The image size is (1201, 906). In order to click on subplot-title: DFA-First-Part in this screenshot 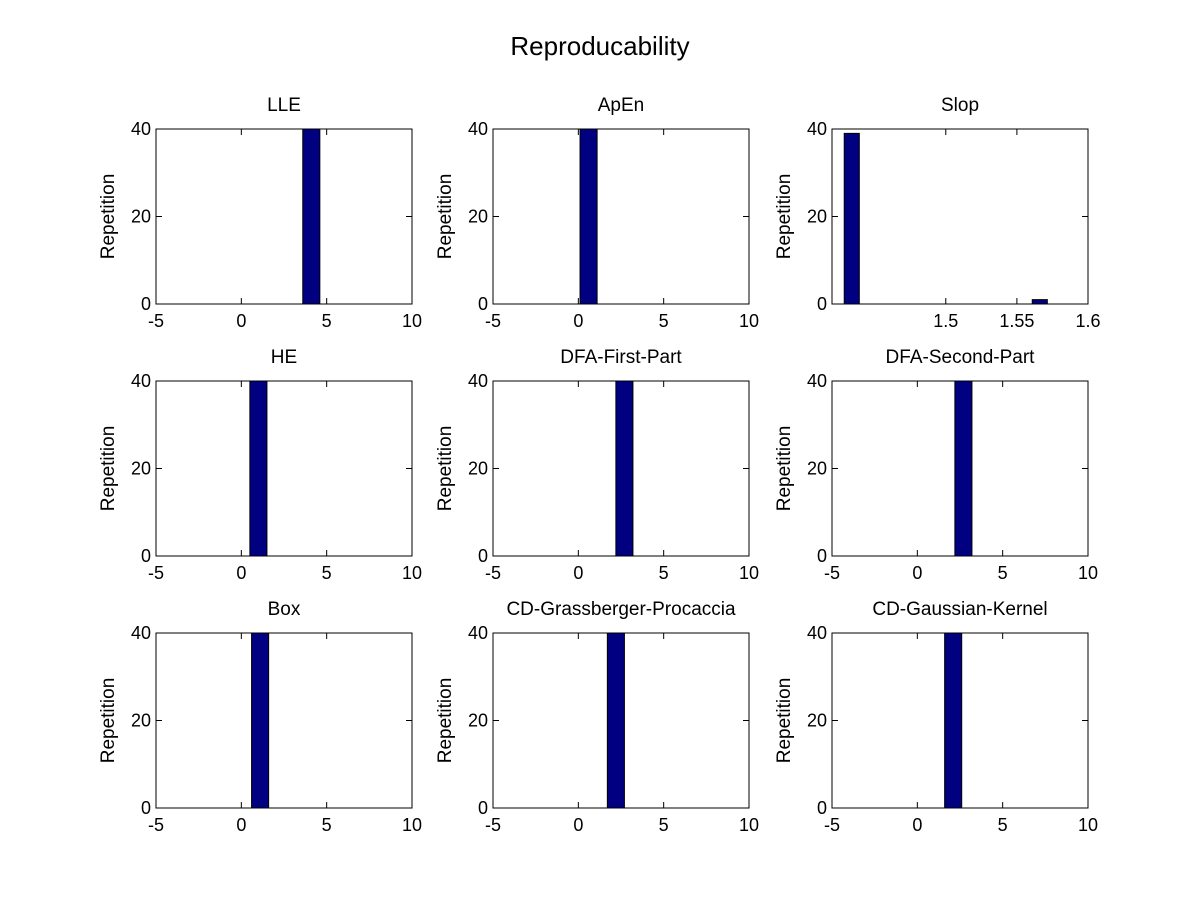, I will do `click(621, 357)`.